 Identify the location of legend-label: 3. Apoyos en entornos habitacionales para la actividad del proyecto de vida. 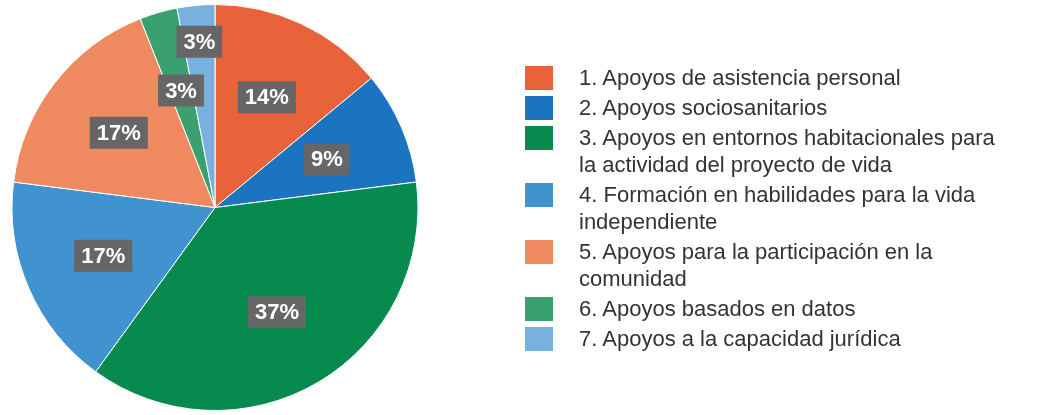
(787, 150).